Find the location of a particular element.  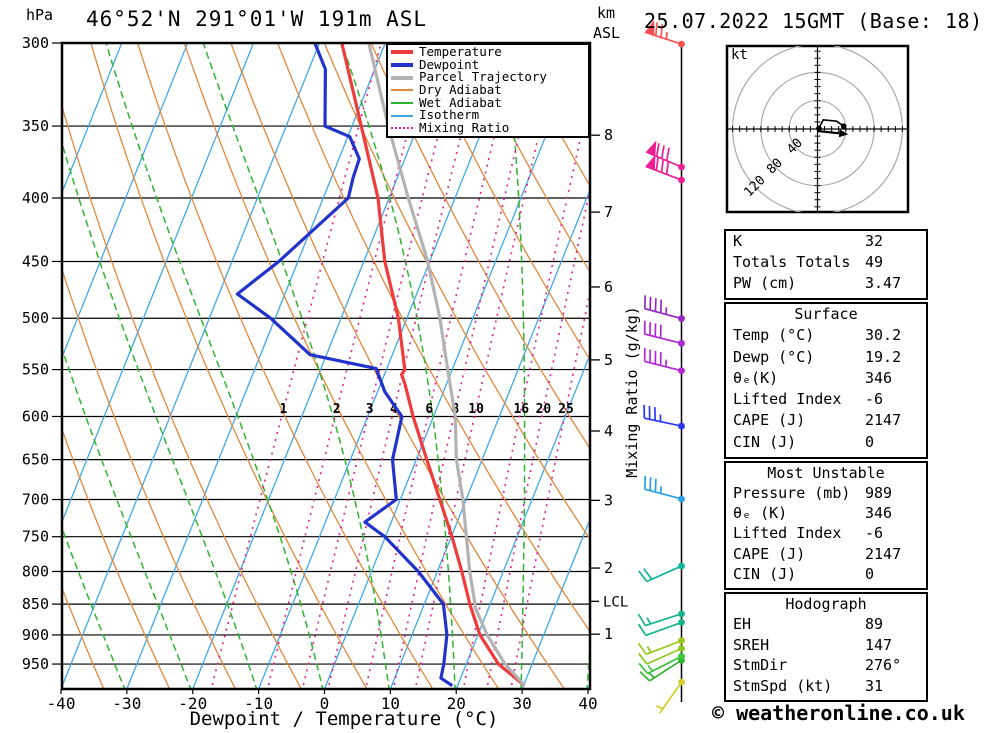

run-datetime: 25.07.2022 15GMT (Base: 18) is located at coordinates (813, 21).